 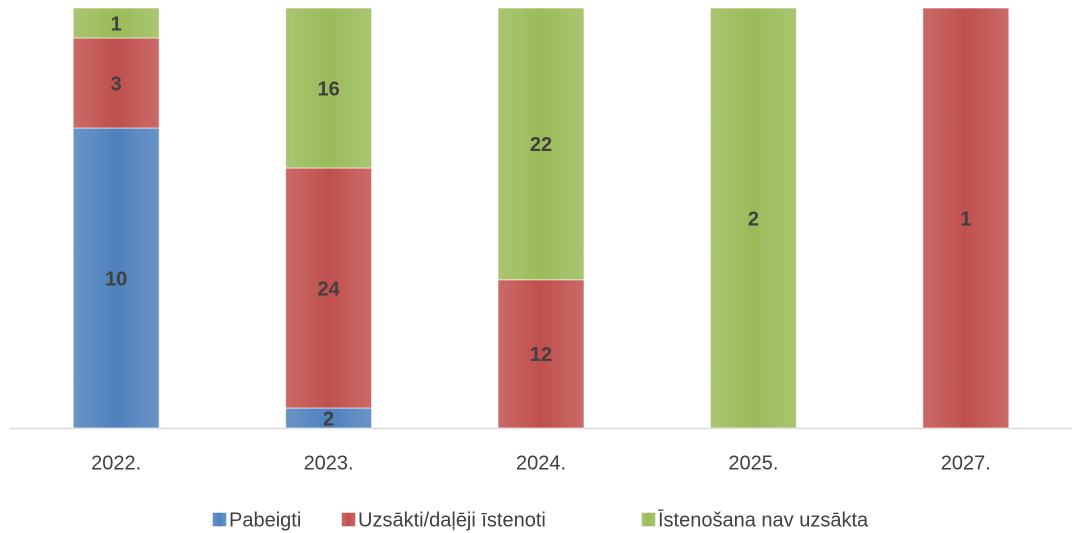 I want to click on data-label: 16, so click(x=328, y=89).